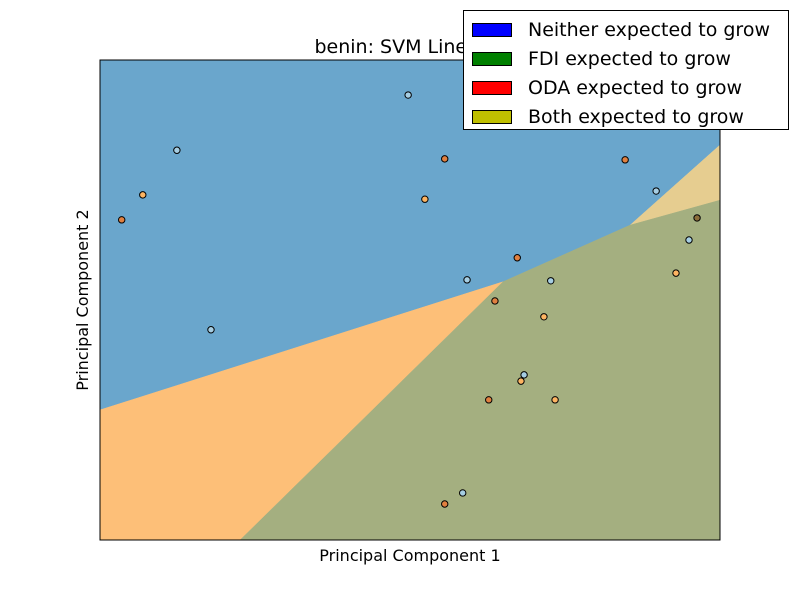 The width and height of the screenshot is (800, 600). What do you see at coordinates (492, 58) in the screenshot?
I see `legend-swatch-fdi` at bounding box center [492, 58].